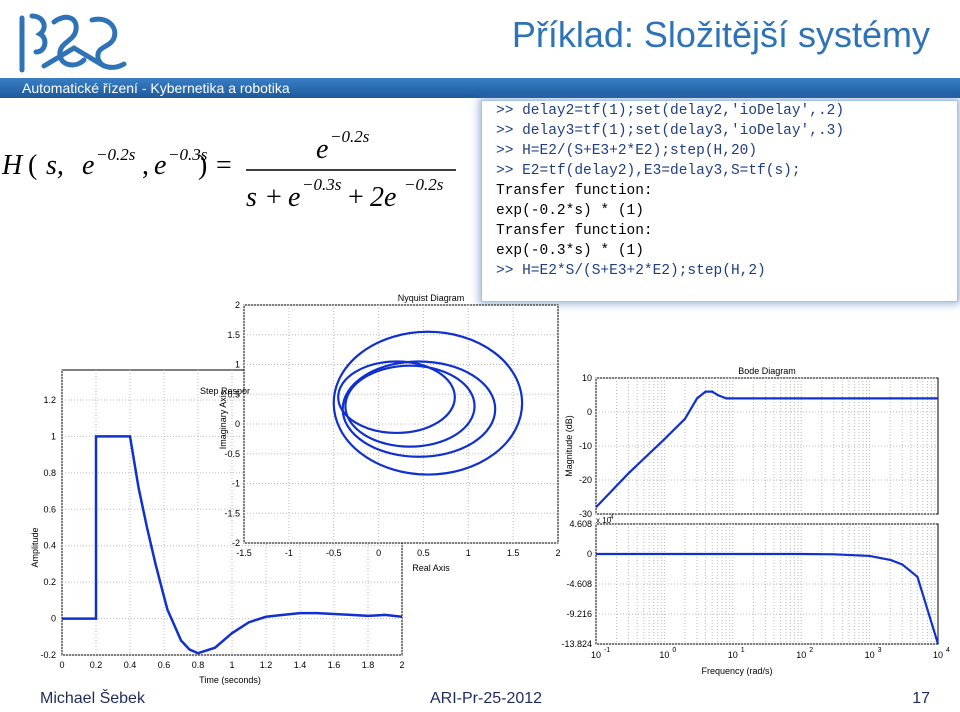  I want to click on bode-mag-ytick: 10, so click(587, 378).